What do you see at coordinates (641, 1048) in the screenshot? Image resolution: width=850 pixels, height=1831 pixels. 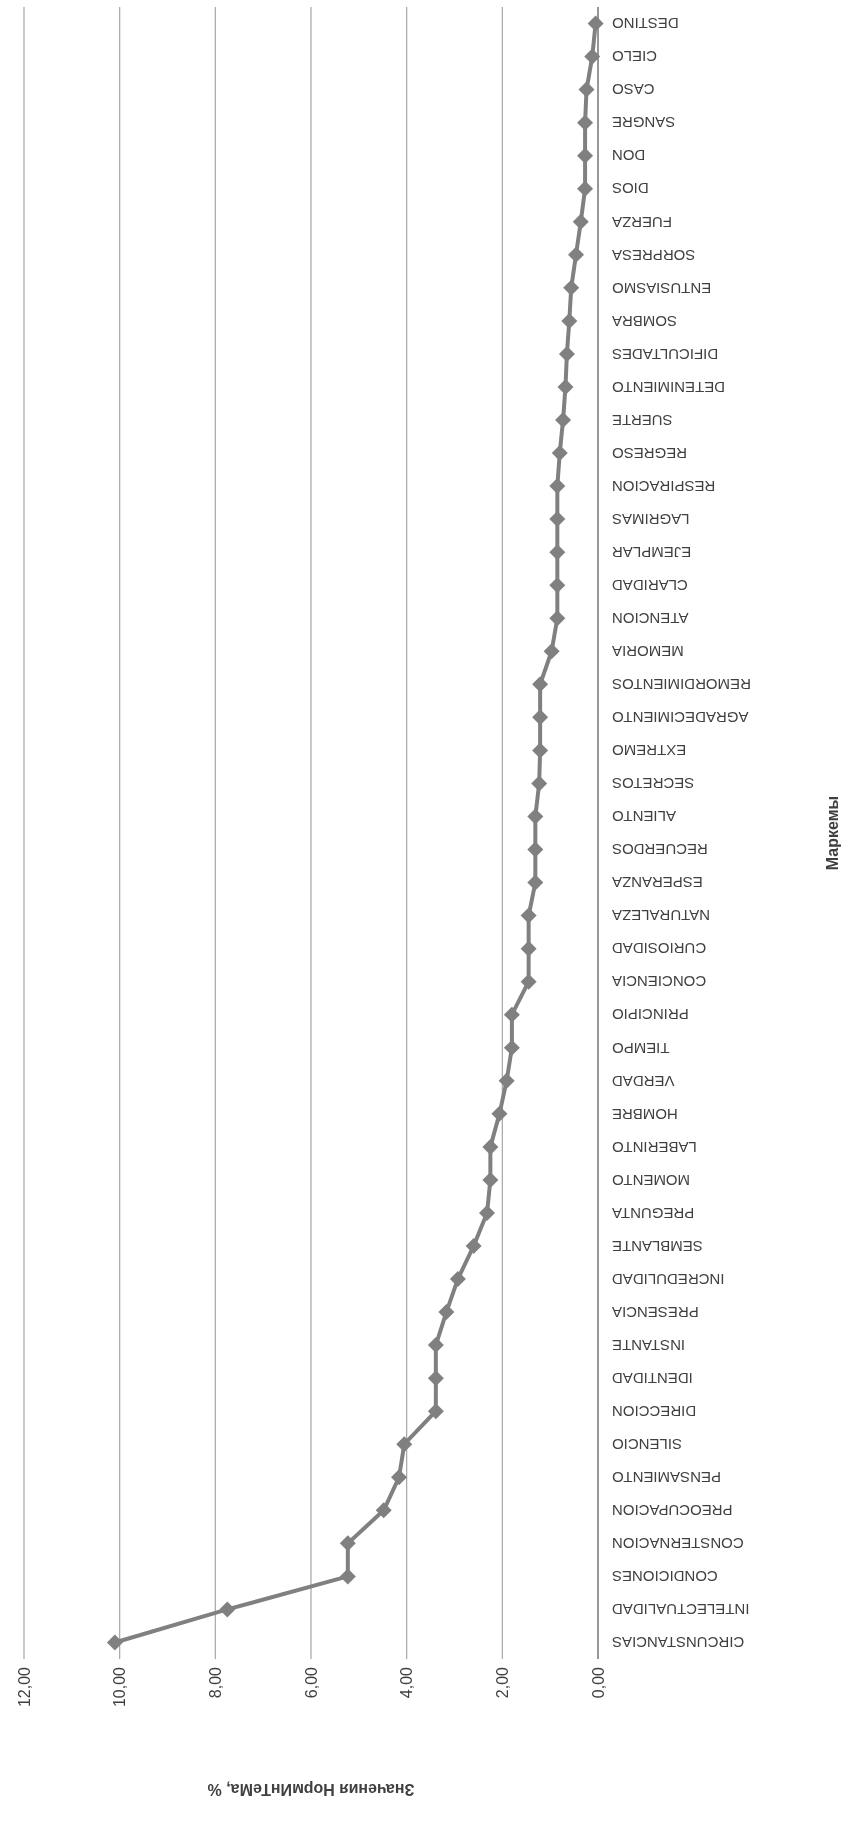 I see `y-tick-label: TIEMPO` at bounding box center [641, 1048].